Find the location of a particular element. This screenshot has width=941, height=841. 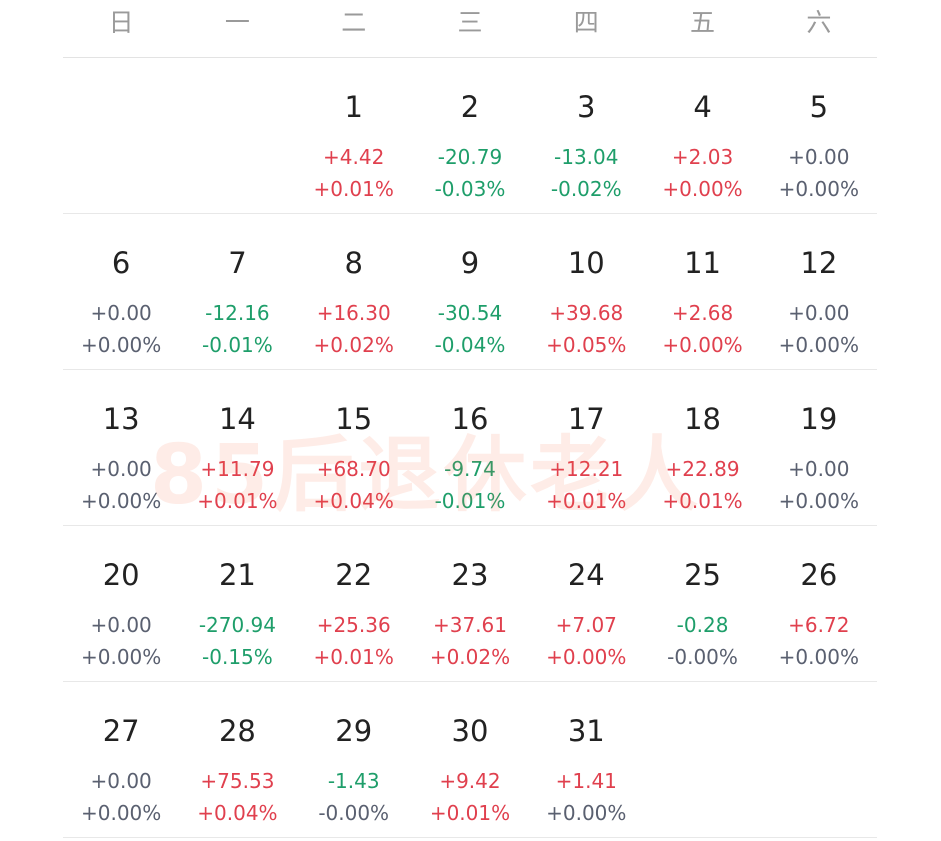

day-change-percent: -0.15% is located at coordinates (237, 657).